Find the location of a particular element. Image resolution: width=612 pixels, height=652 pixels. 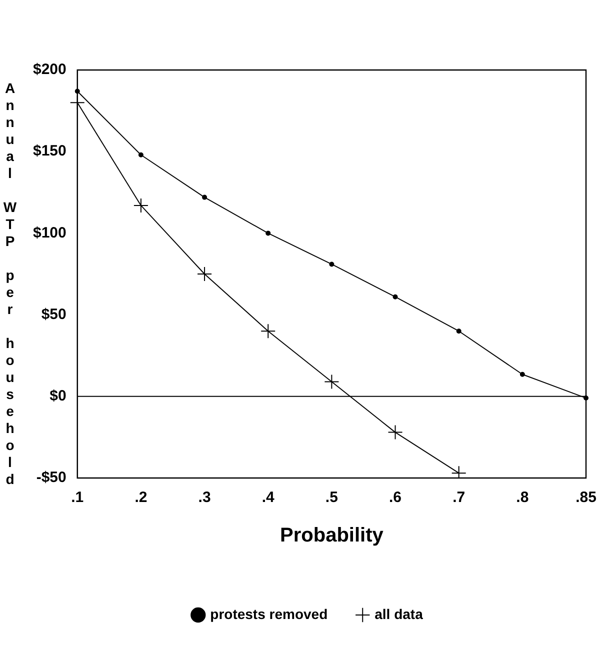

y-tick-label: $100 is located at coordinates (49, 233).